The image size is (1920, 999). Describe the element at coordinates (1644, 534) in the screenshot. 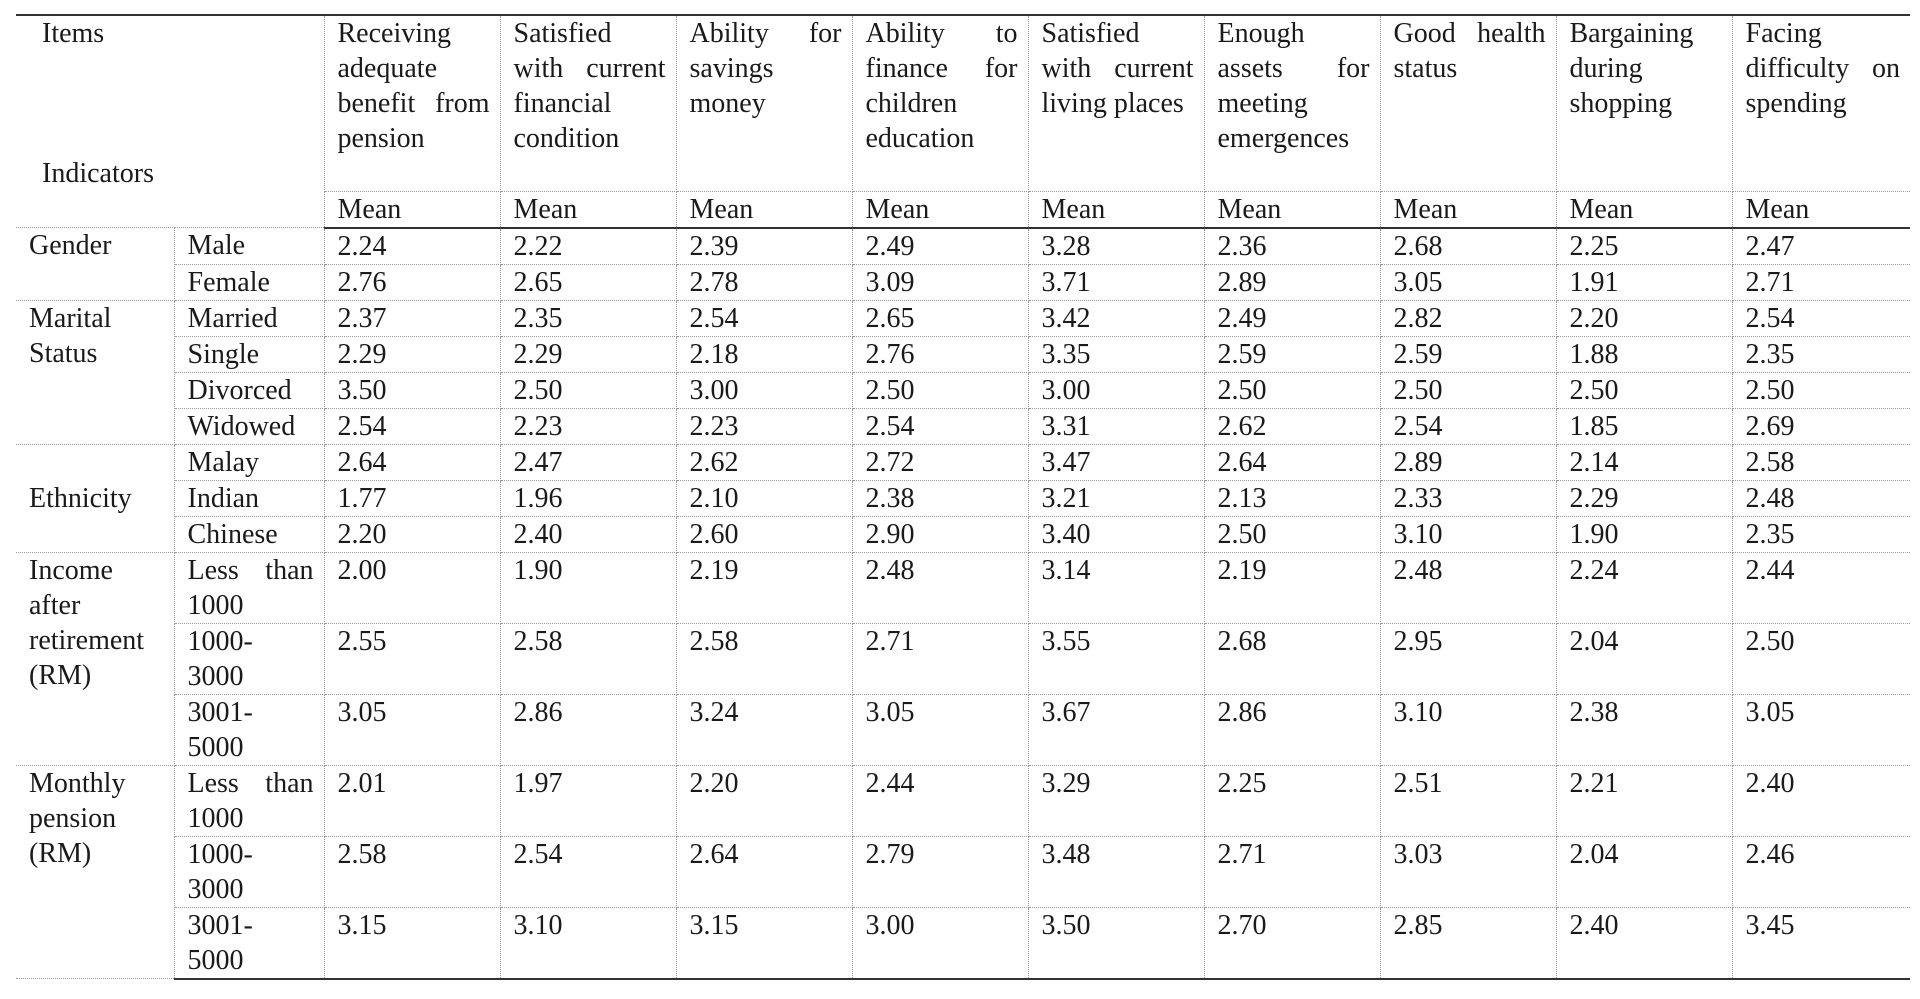

I see `mean-value-cell: 1.90` at that location.